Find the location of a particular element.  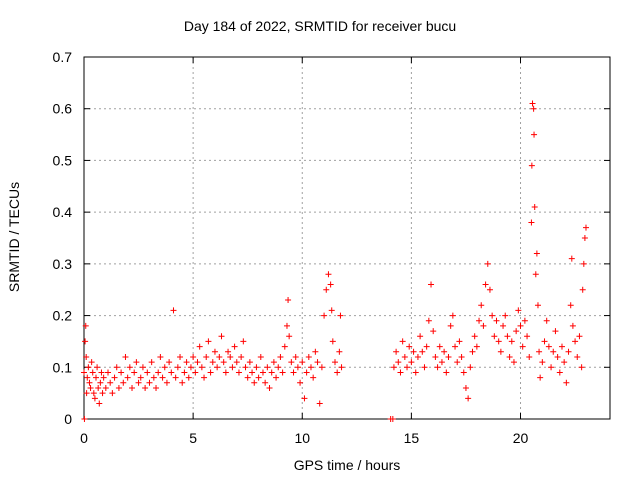

x-tick-label: 5 is located at coordinates (193, 438).